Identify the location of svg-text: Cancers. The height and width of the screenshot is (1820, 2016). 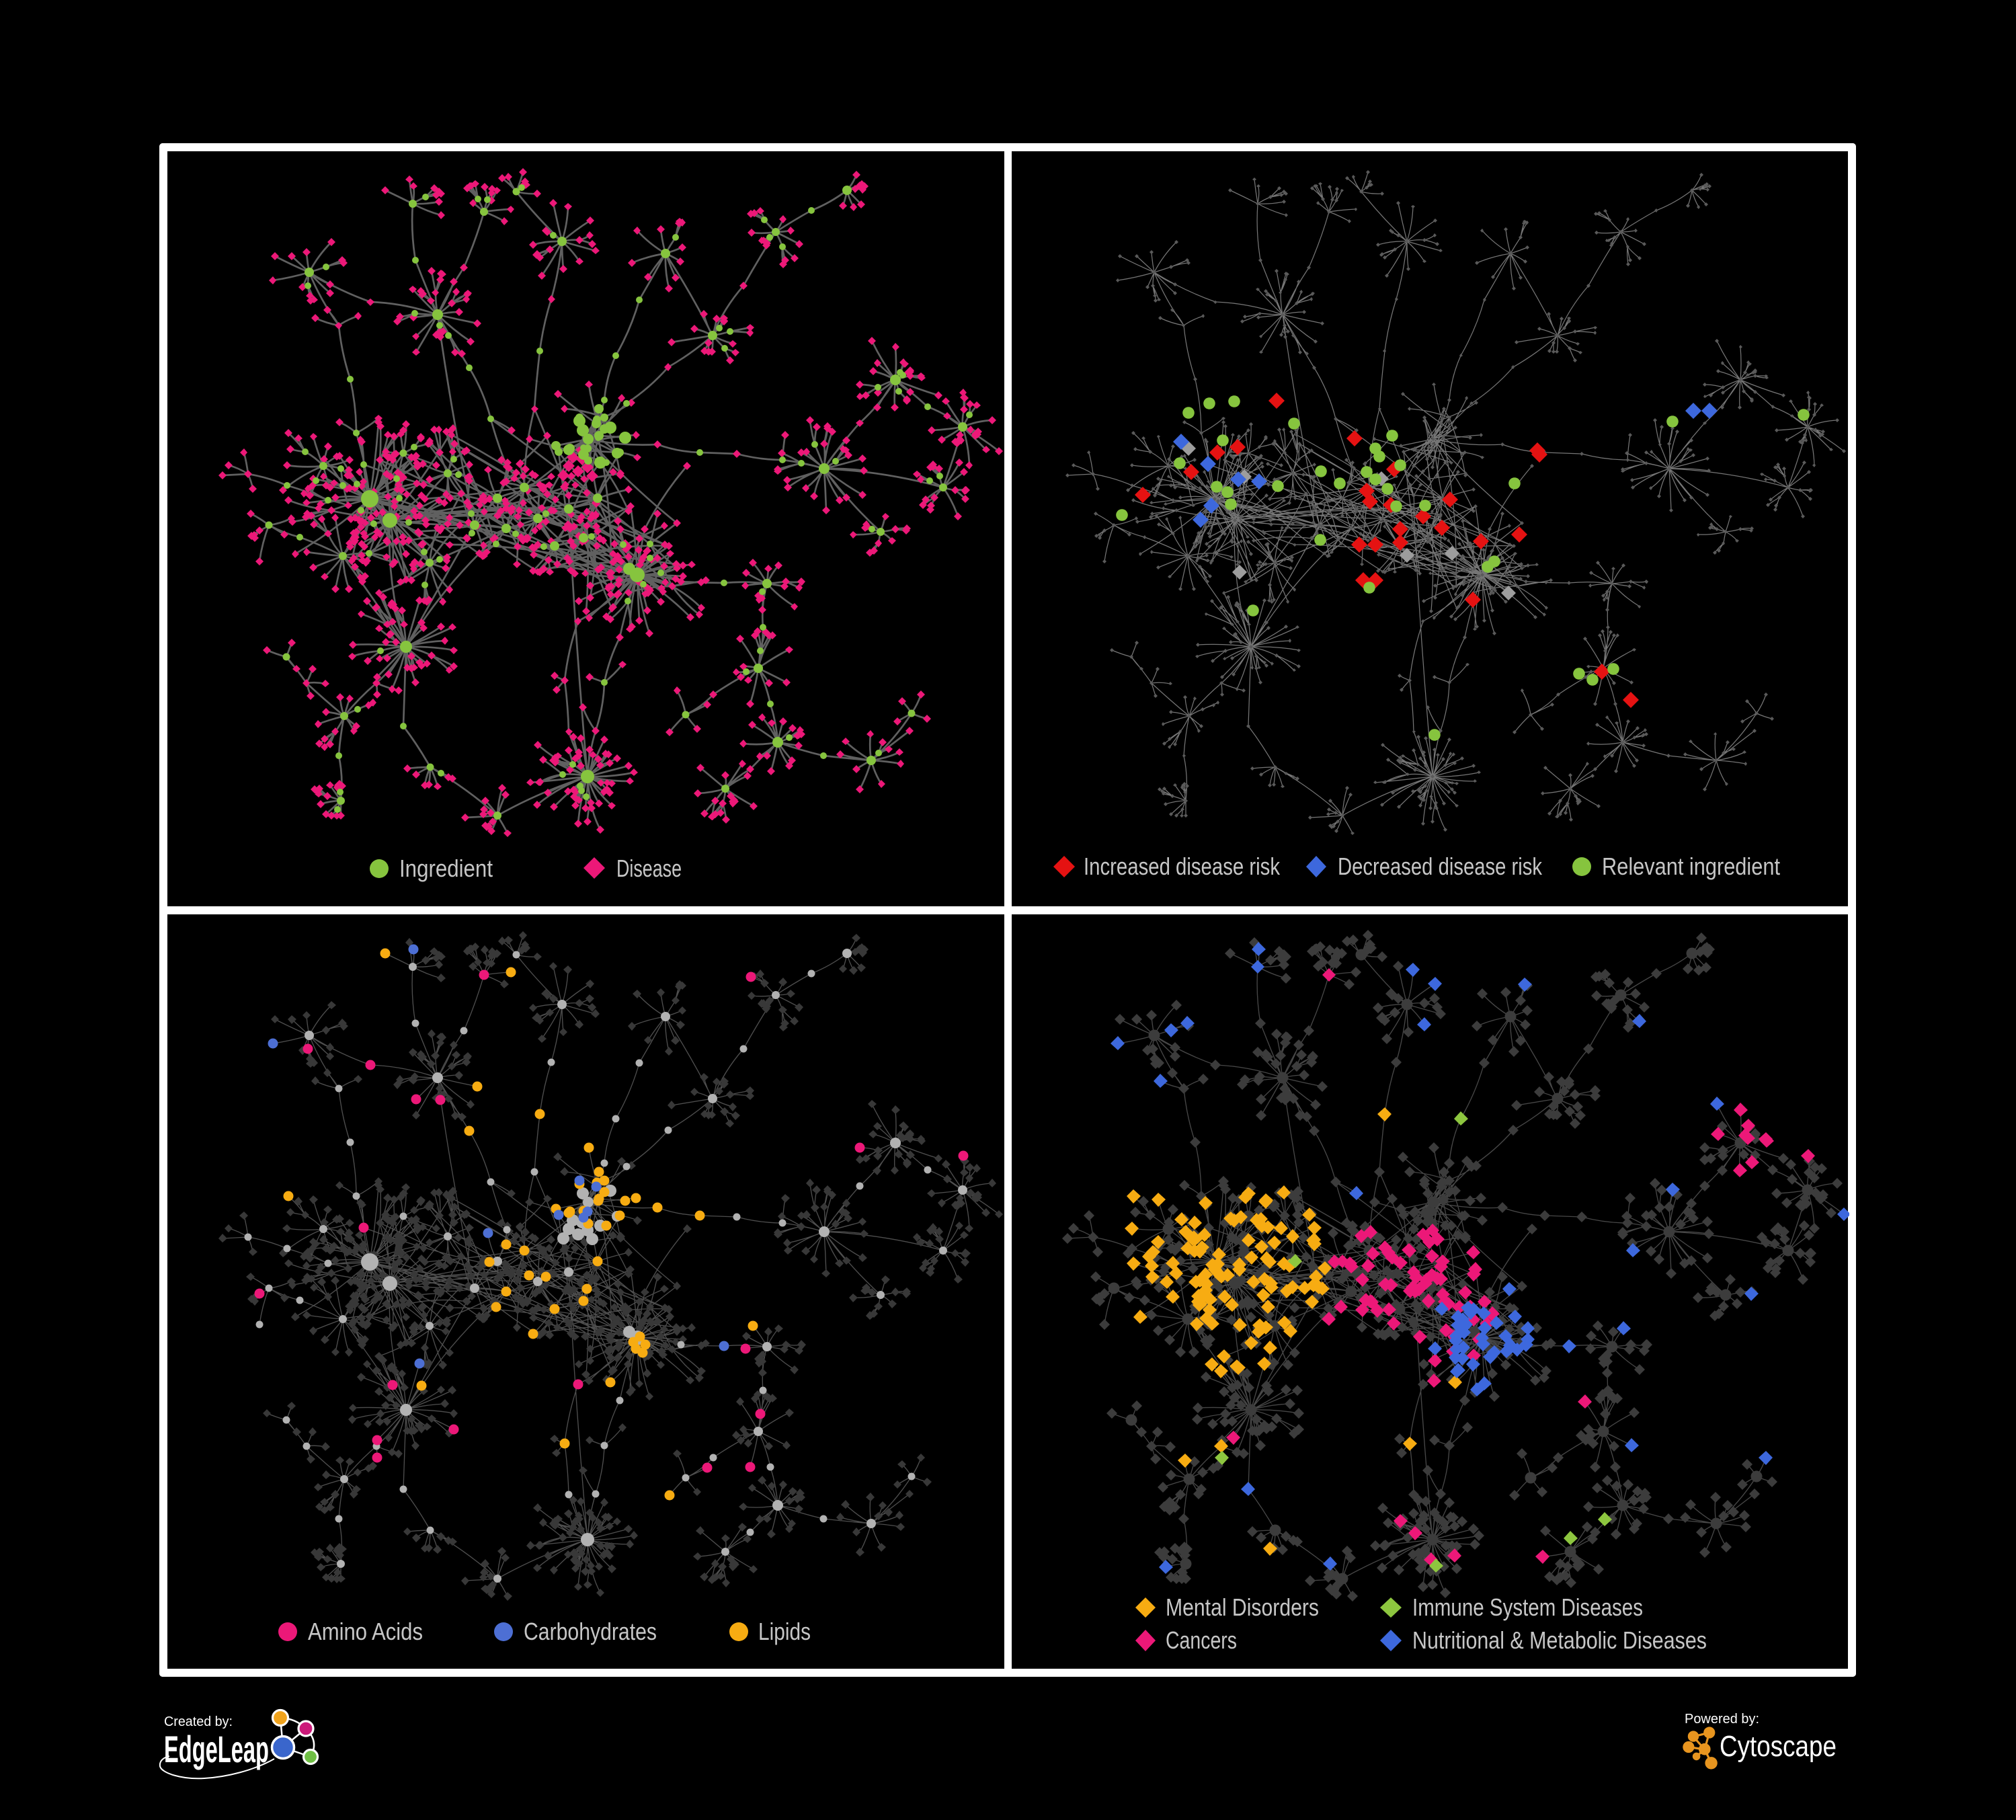
(1201, 1640).